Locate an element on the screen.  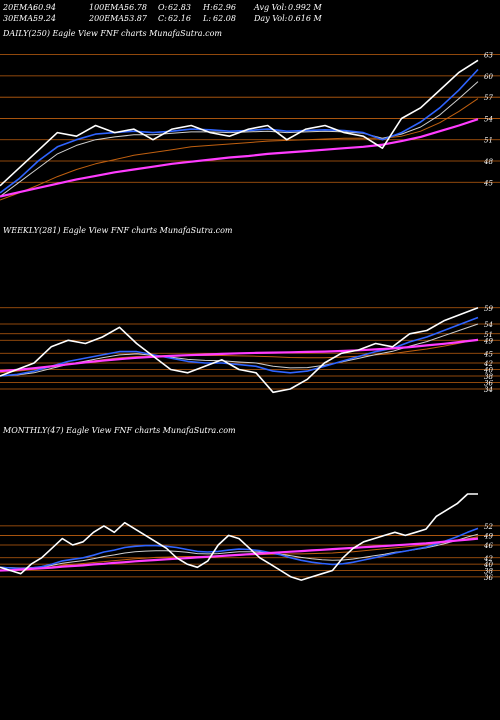
header-30ema-value: 59.24 is located at coordinates (44, 18).